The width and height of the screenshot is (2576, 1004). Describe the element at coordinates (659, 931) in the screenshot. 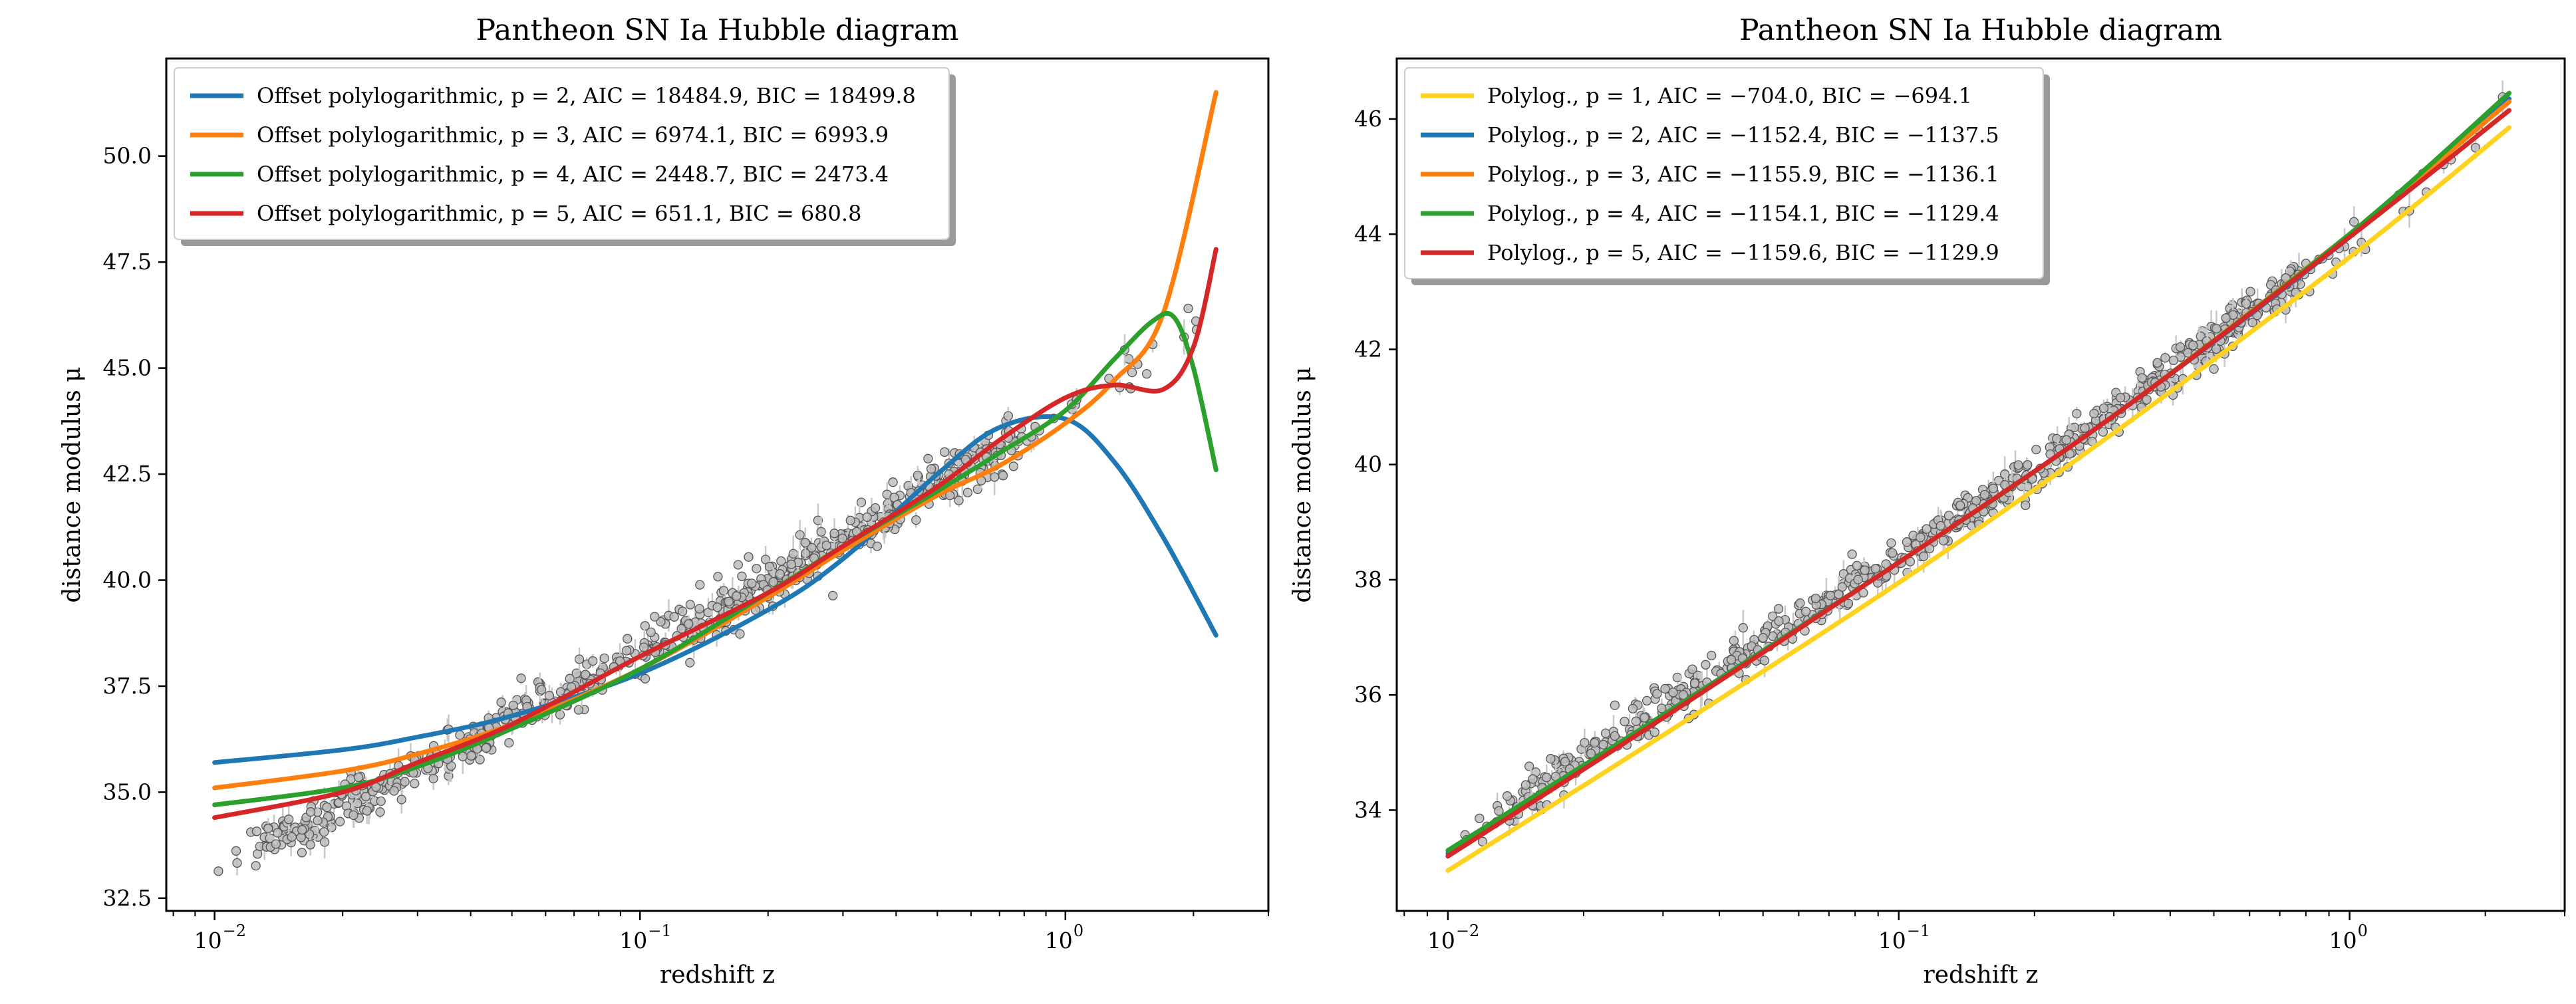

I see `x-tick-exponent: −1` at that location.